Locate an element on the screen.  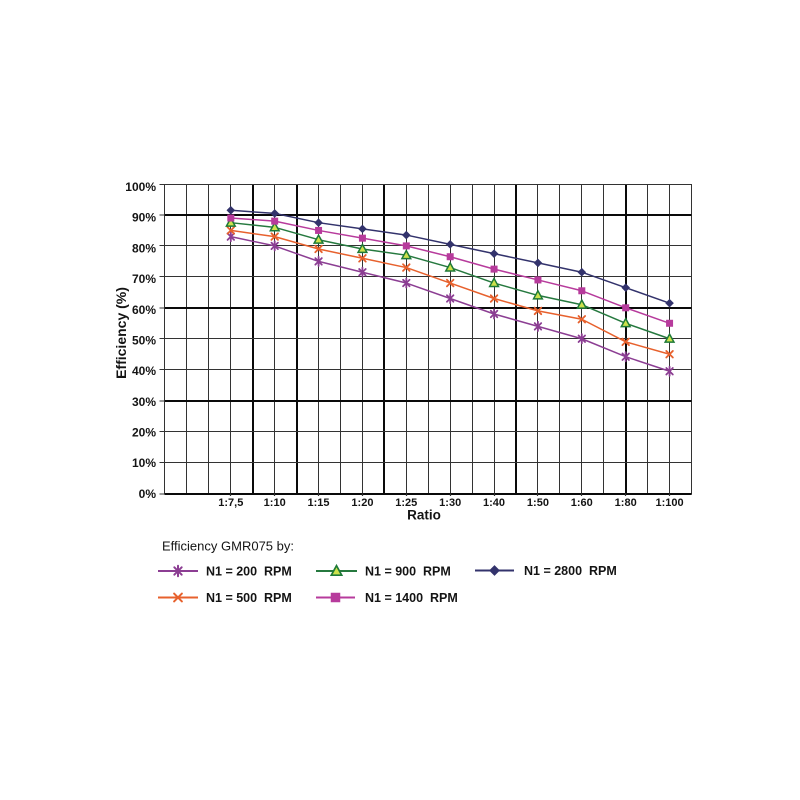
svg-text: N1 = 2800 RPM is located at coordinates (570, 571).